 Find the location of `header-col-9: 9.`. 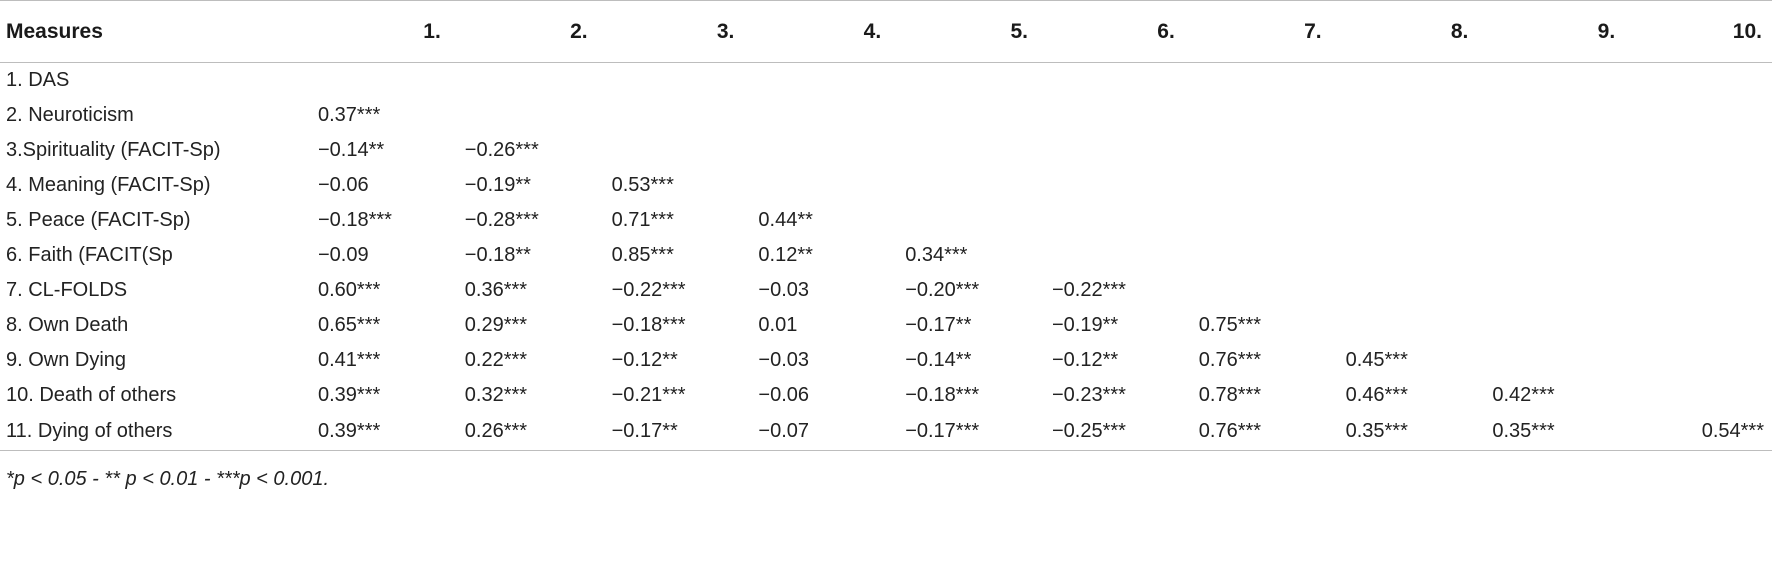

header-col-9: 9. is located at coordinates (1552, 31).